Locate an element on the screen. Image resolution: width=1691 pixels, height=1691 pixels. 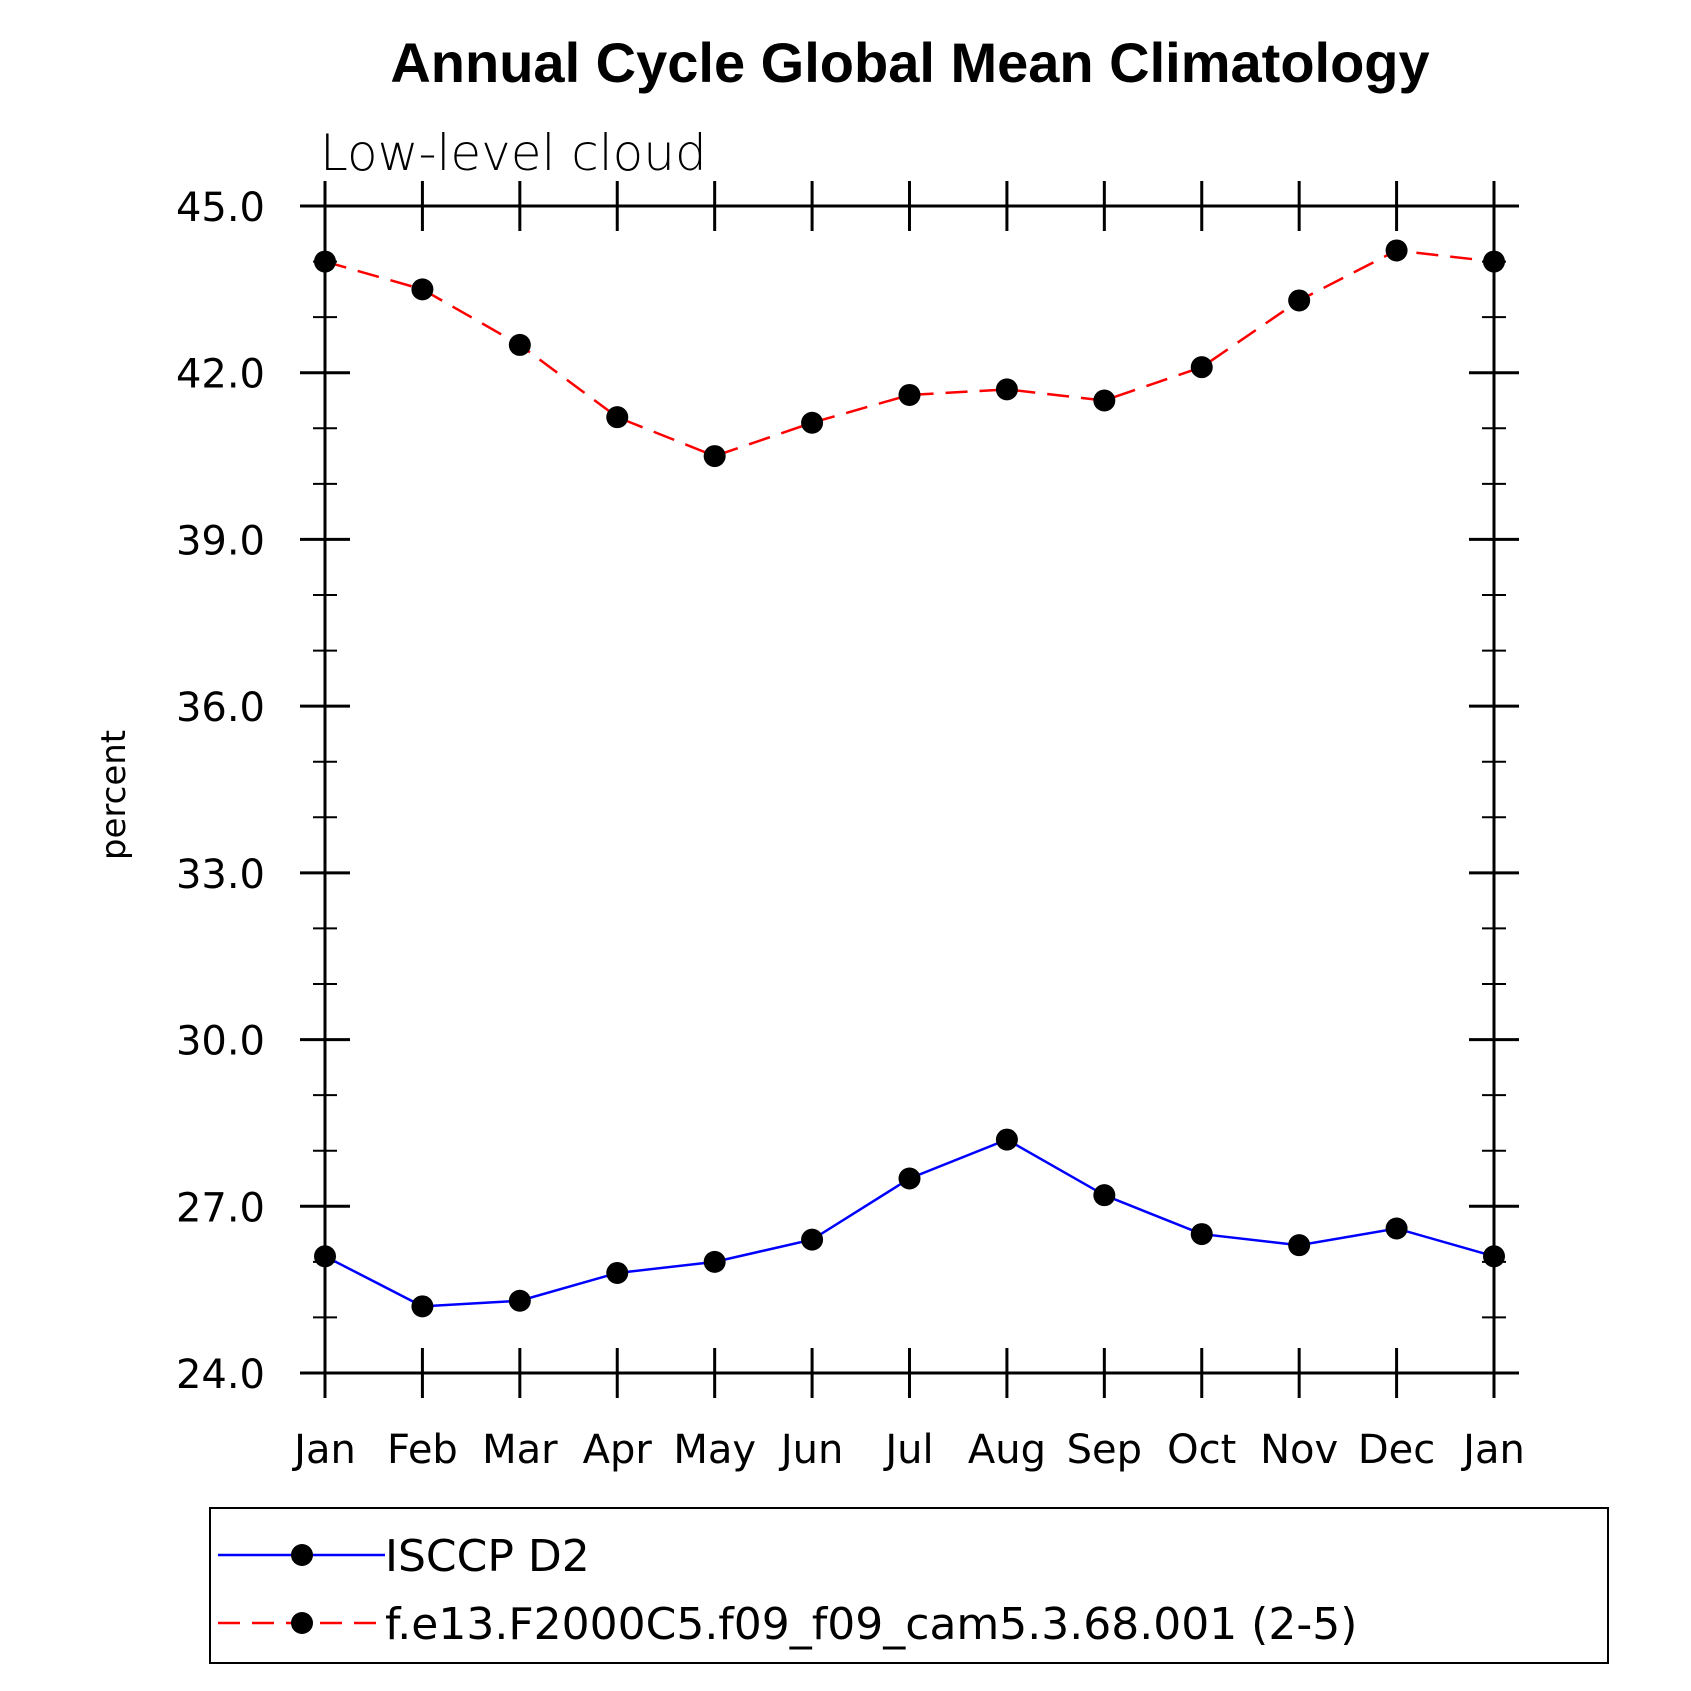
y-tick-label: 30.0 is located at coordinates (220, 1042).